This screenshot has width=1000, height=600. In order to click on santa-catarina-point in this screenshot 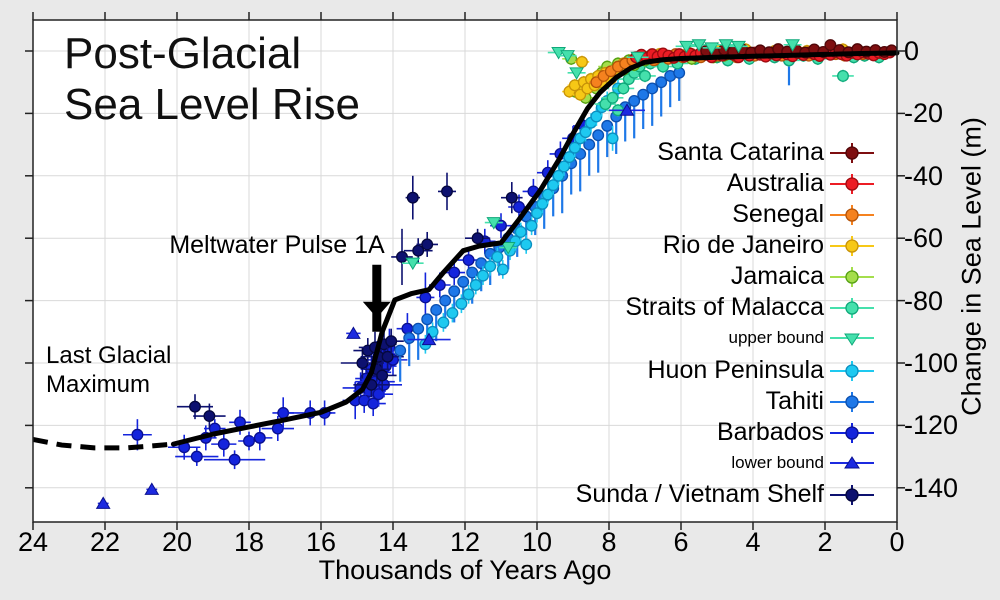, I will do `click(830, 45)`.